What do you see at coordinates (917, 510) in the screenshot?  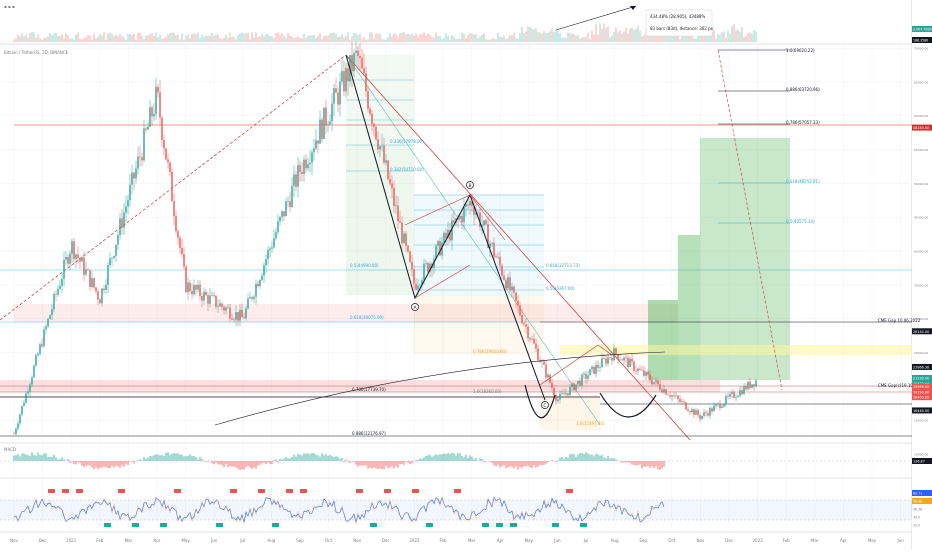 I see `rsi-badge-label: 46.38` at bounding box center [917, 510].